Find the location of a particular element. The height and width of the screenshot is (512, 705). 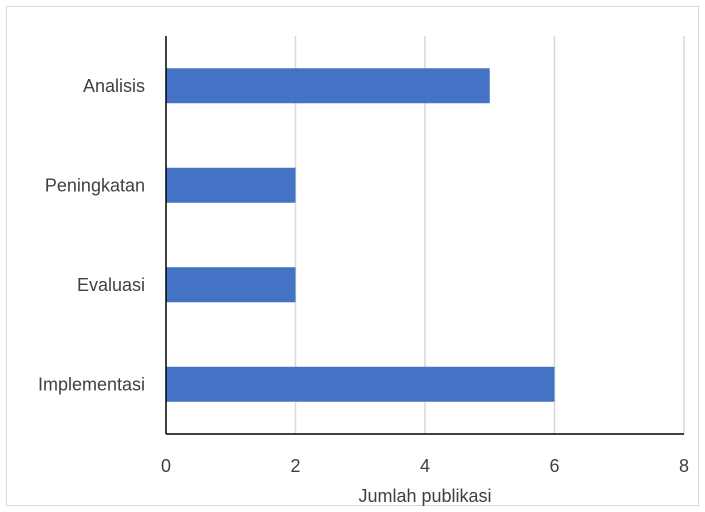

category-label-analisis: Analisis is located at coordinates (114, 86).